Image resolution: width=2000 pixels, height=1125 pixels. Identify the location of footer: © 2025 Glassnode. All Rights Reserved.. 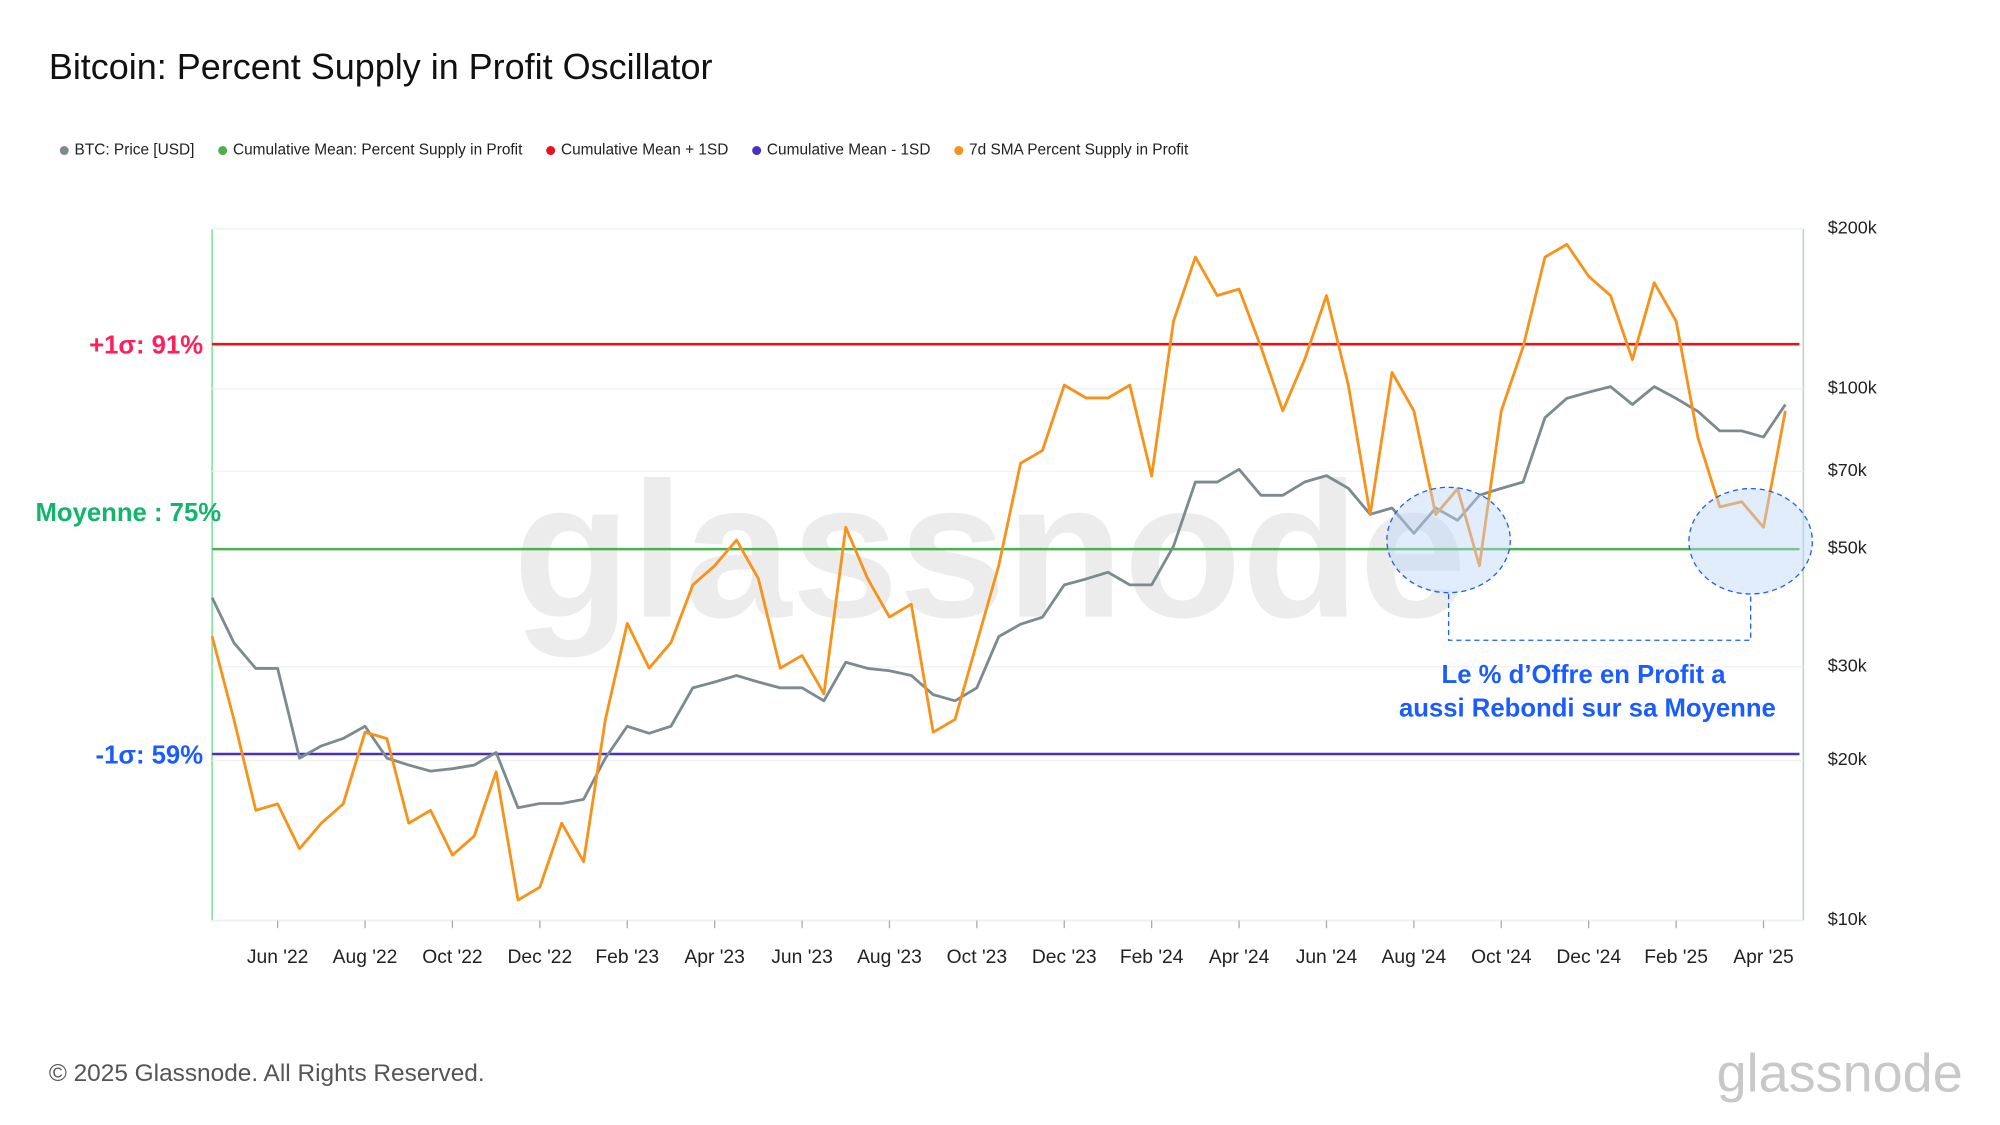
(267, 1073).